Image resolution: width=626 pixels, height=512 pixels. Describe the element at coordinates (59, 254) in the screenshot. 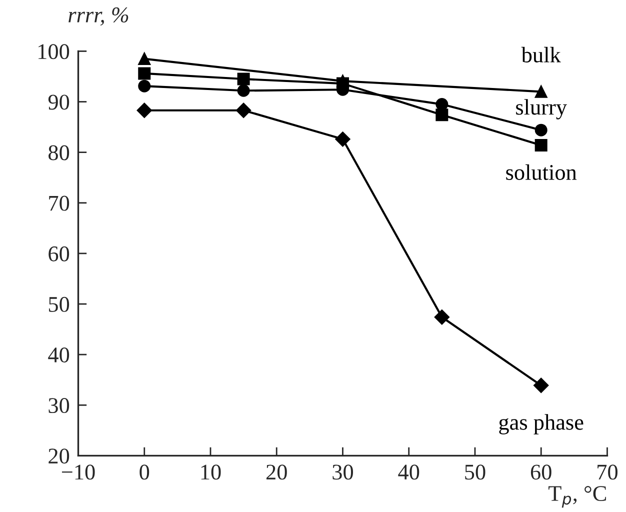

I see `y-tick-label: 60` at that location.